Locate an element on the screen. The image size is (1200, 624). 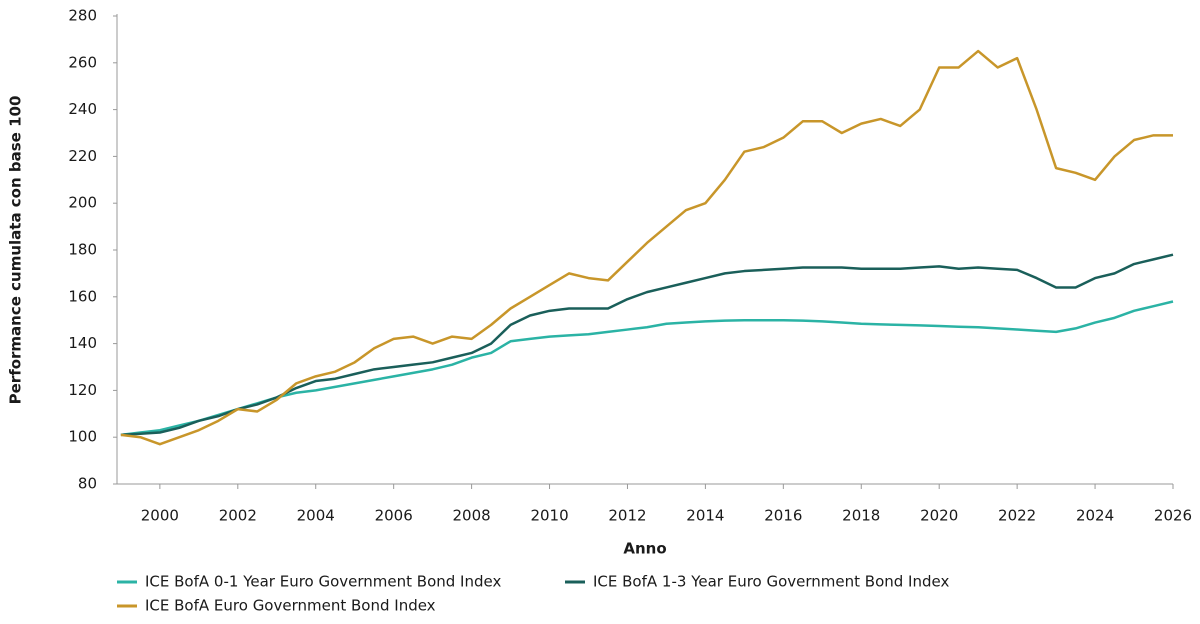
x-tick-label: 2014 is located at coordinates (705, 516).